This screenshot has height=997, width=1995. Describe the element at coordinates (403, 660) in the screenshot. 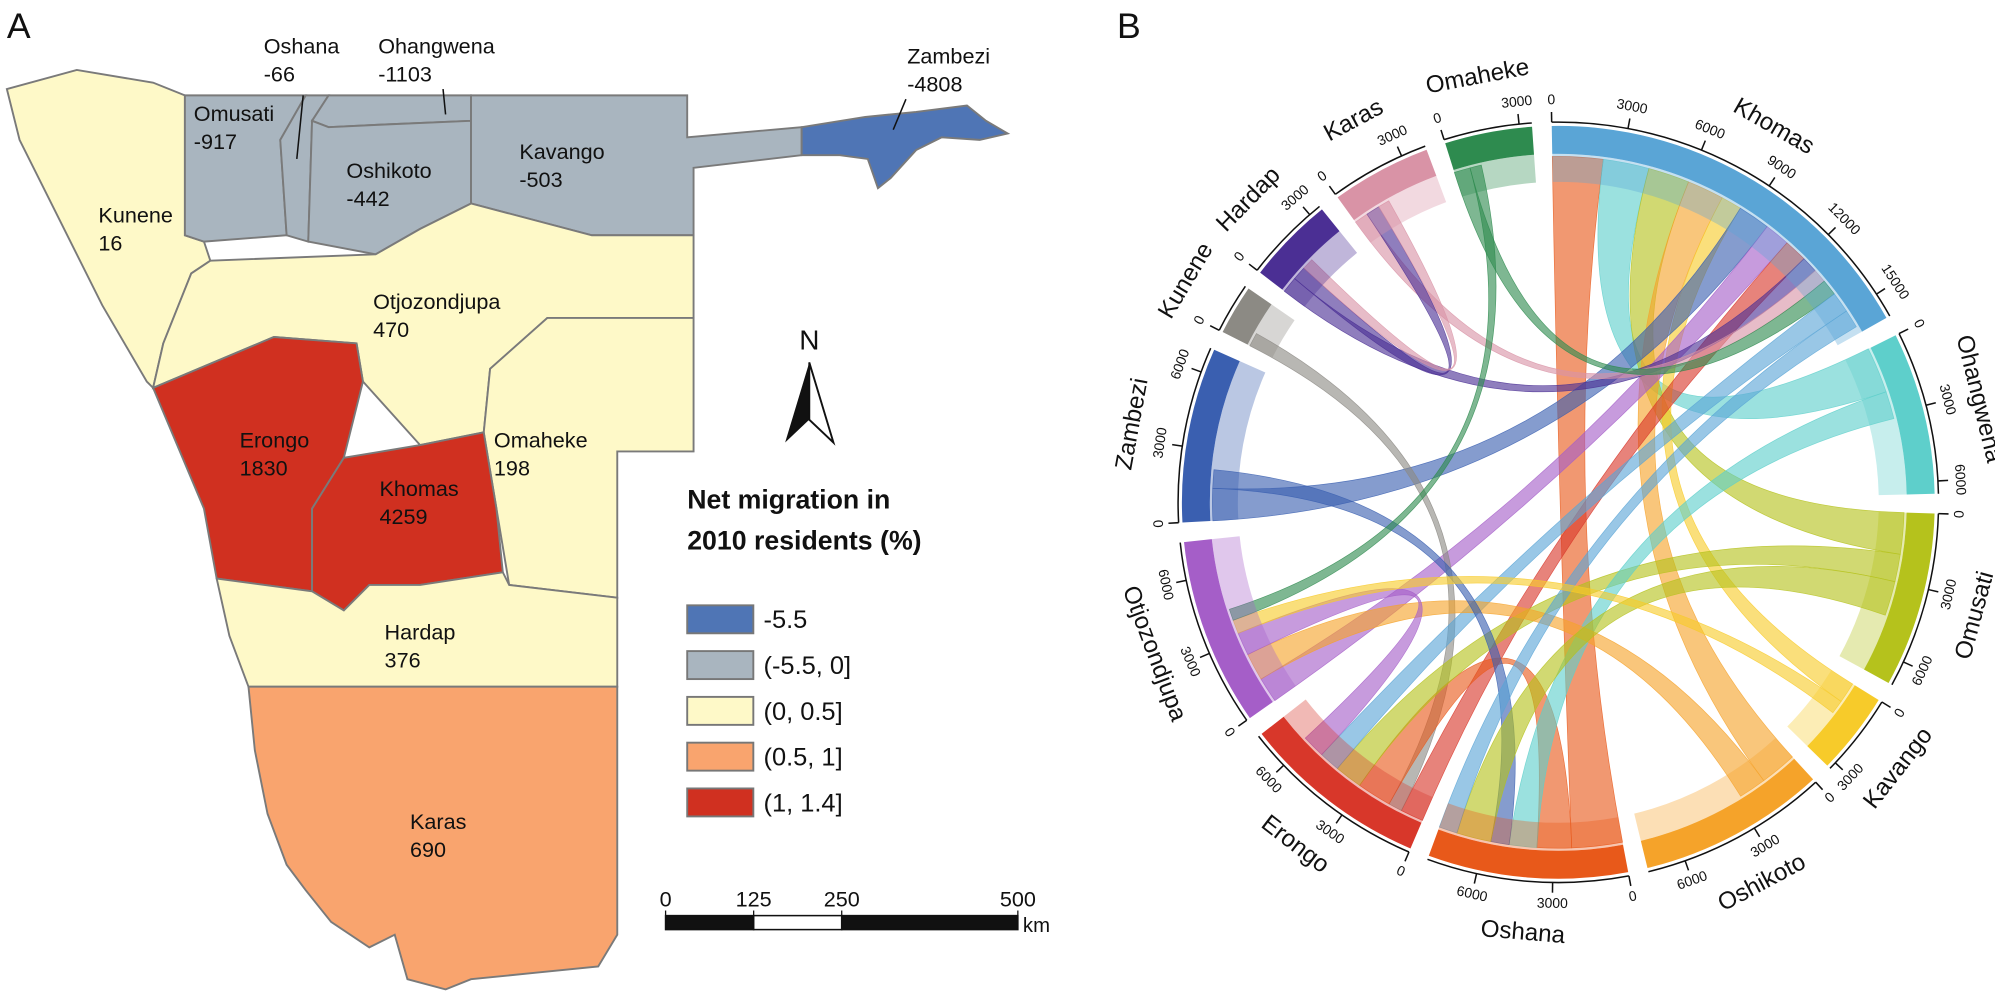

I see `region-value: 376` at that location.